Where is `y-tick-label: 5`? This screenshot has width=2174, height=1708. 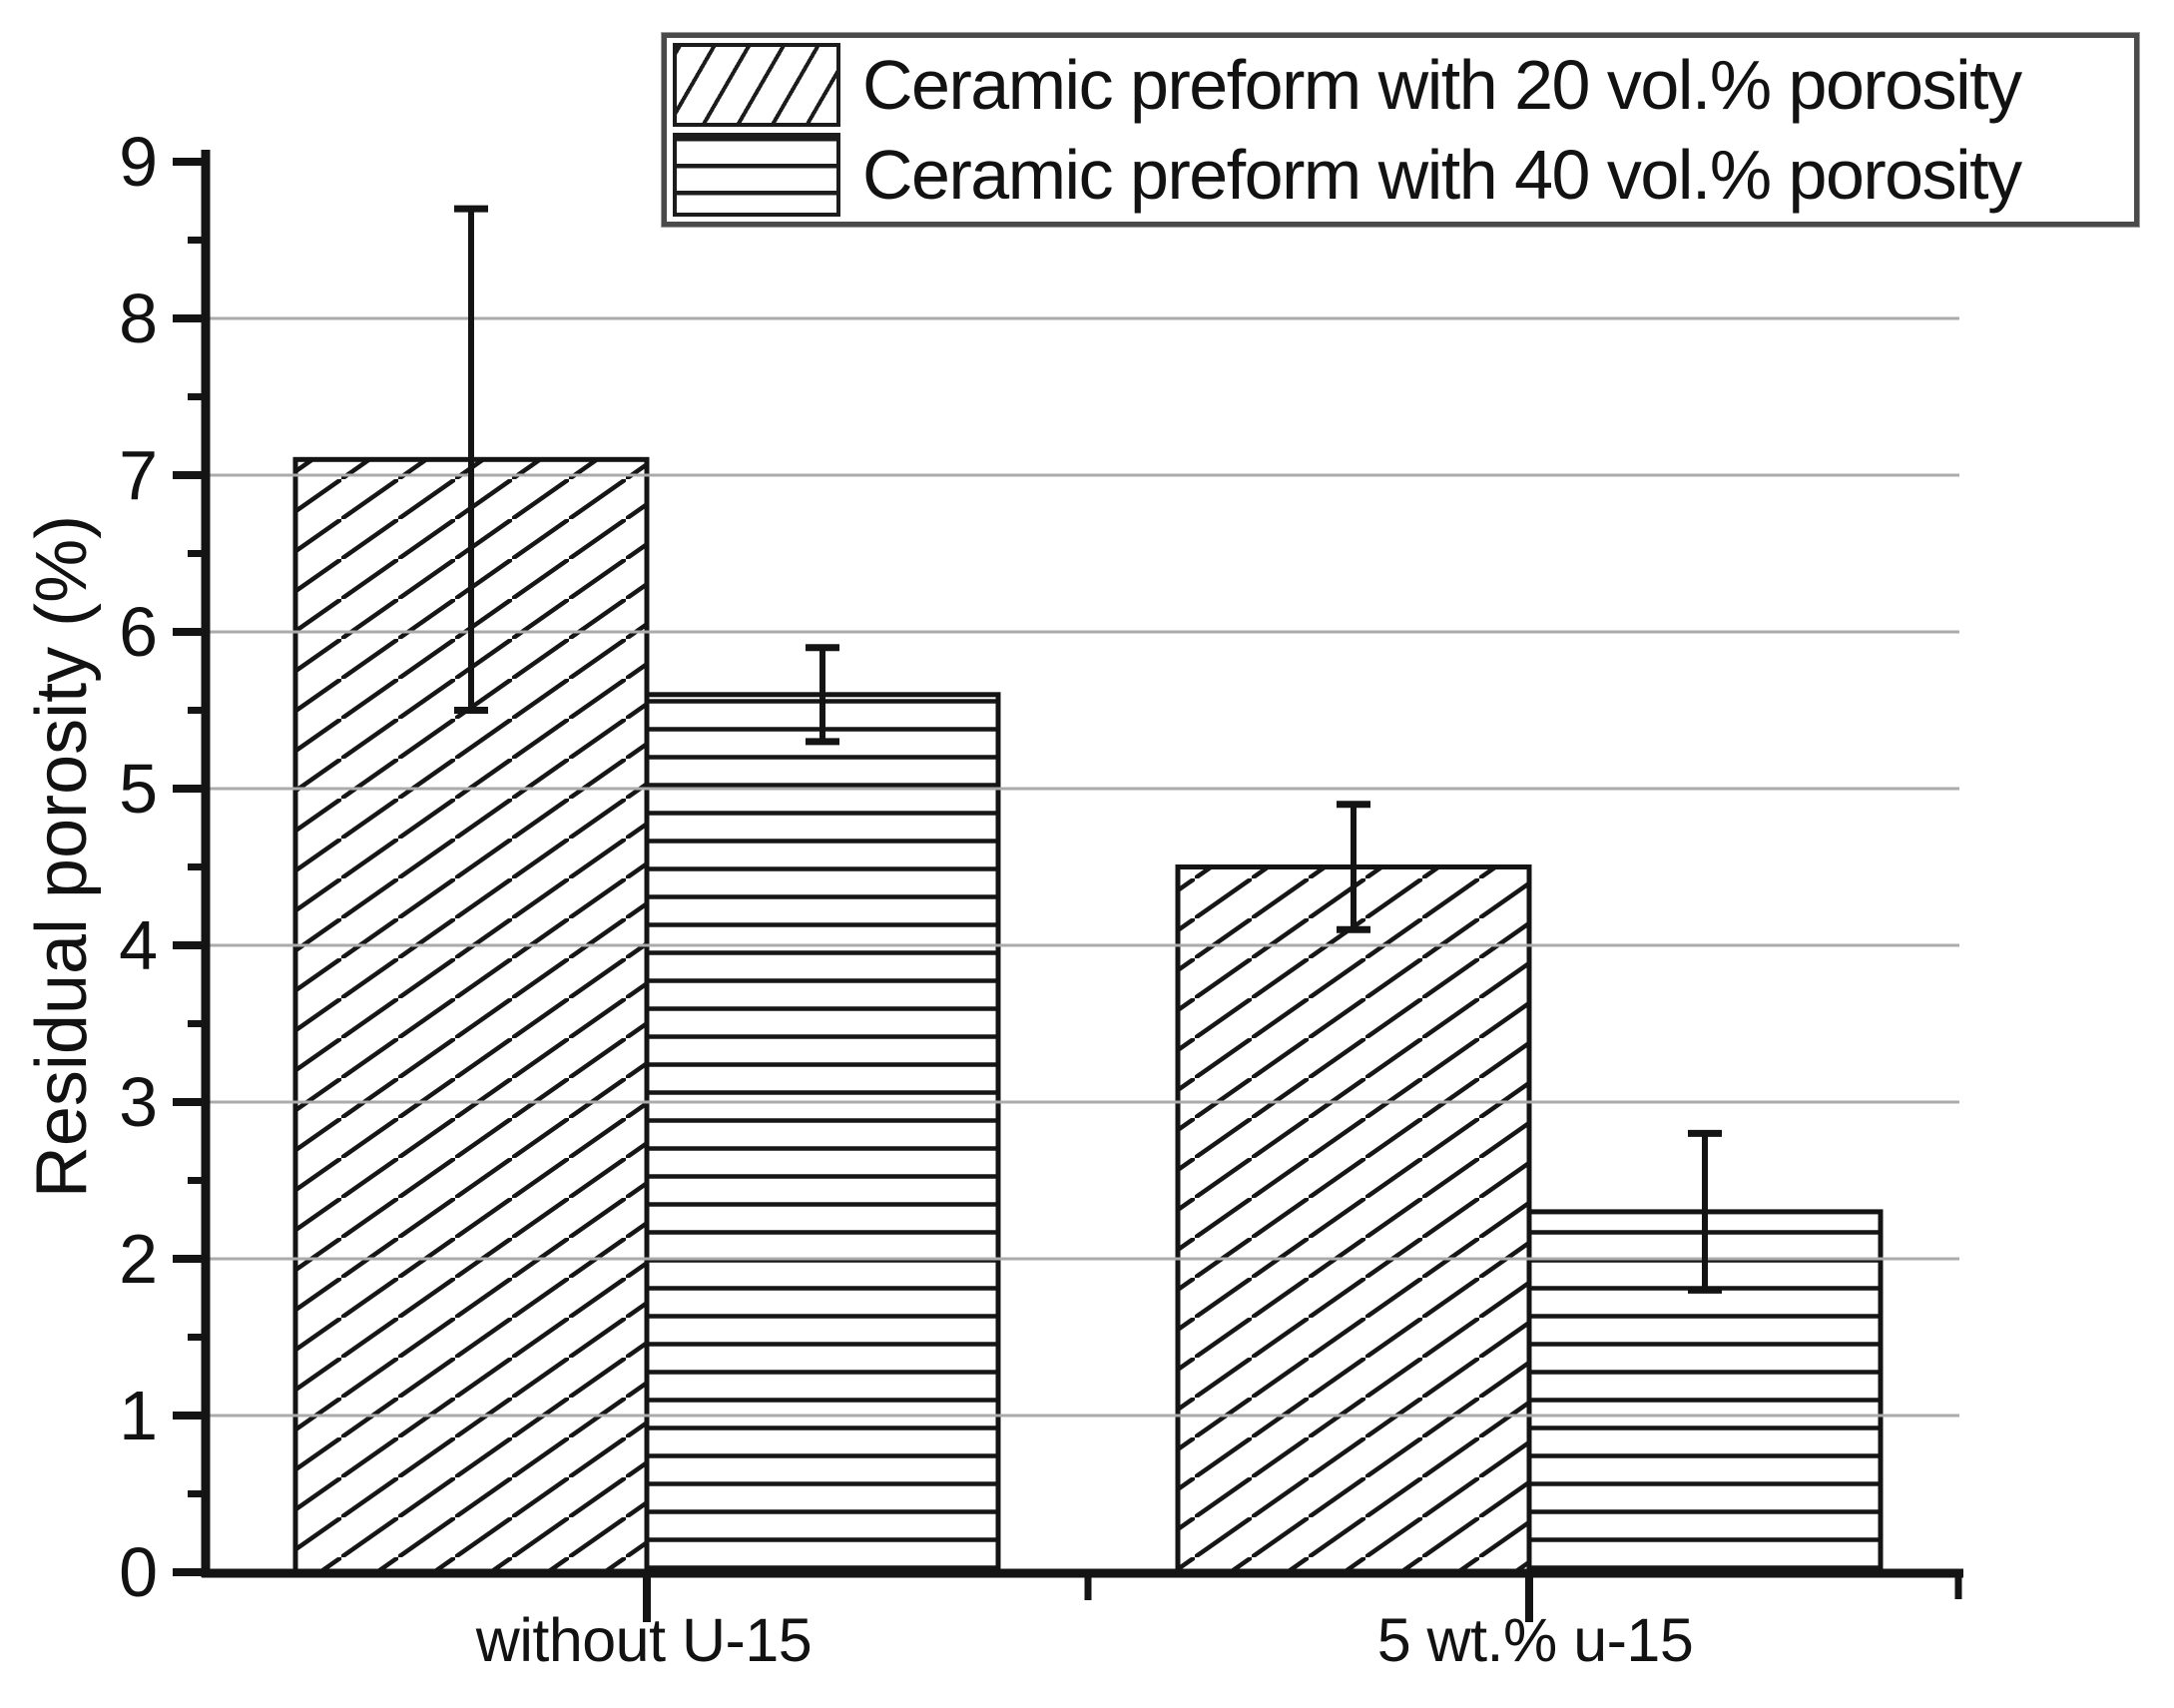
y-tick-label: 5 is located at coordinates (138, 789).